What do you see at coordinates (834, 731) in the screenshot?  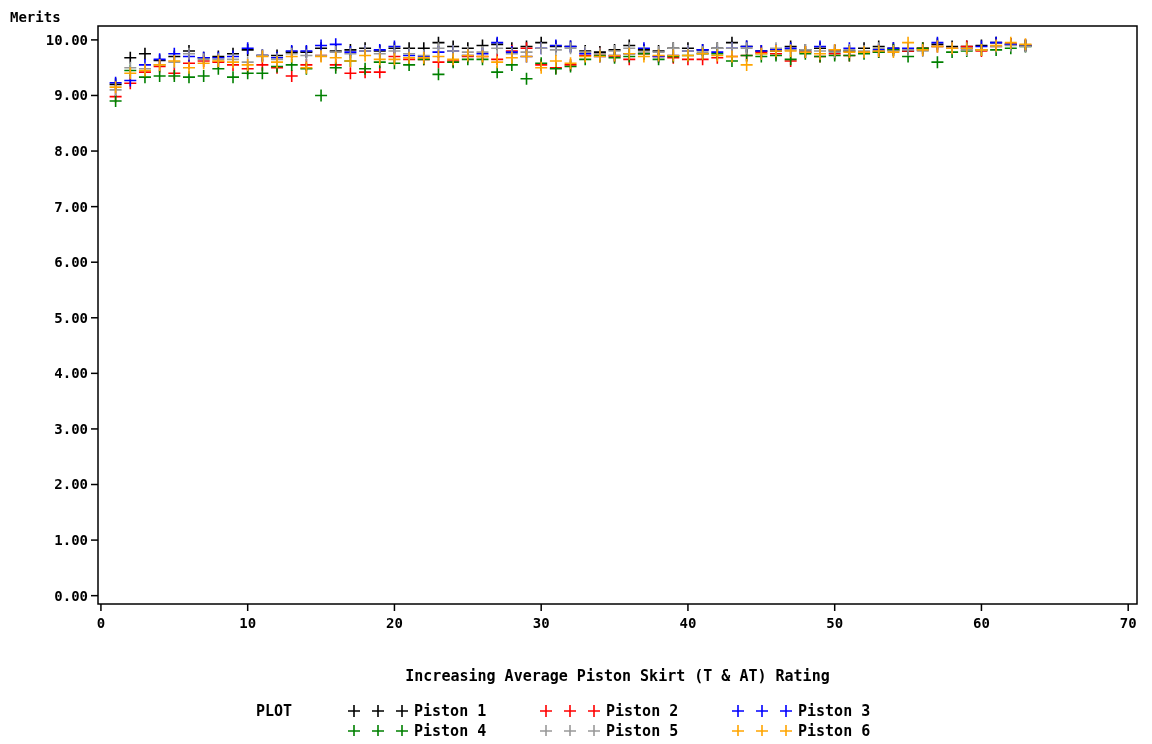 I see `legend-label: Piston 6` at bounding box center [834, 731].